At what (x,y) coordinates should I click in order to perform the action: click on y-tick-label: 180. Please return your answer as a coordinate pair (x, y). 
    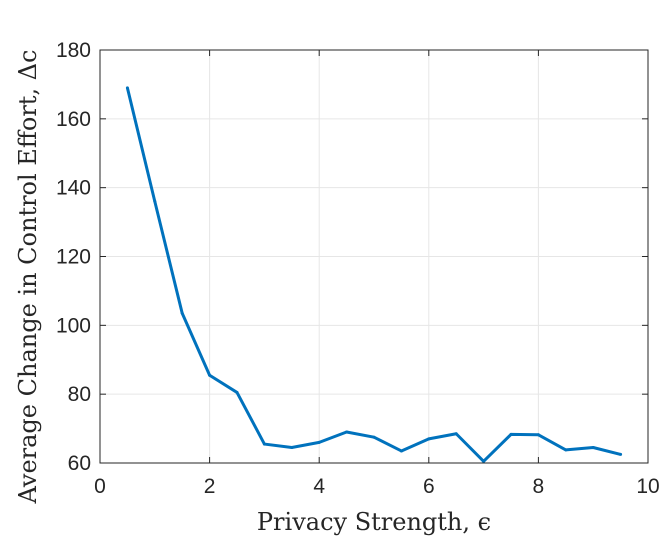
    Looking at the image, I should click on (73, 50).